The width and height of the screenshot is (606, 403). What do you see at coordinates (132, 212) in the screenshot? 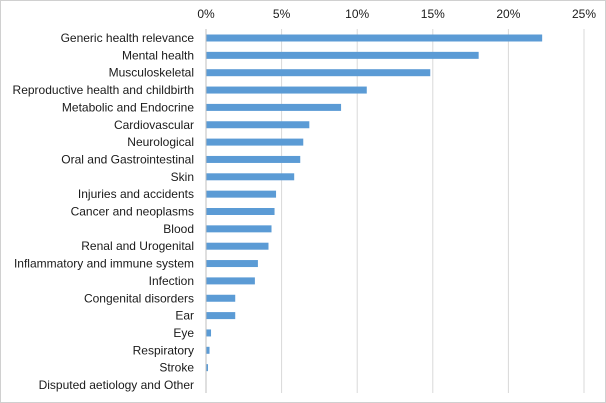
I see `category-label: Cancer and neoplasms` at bounding box center [132, 212].